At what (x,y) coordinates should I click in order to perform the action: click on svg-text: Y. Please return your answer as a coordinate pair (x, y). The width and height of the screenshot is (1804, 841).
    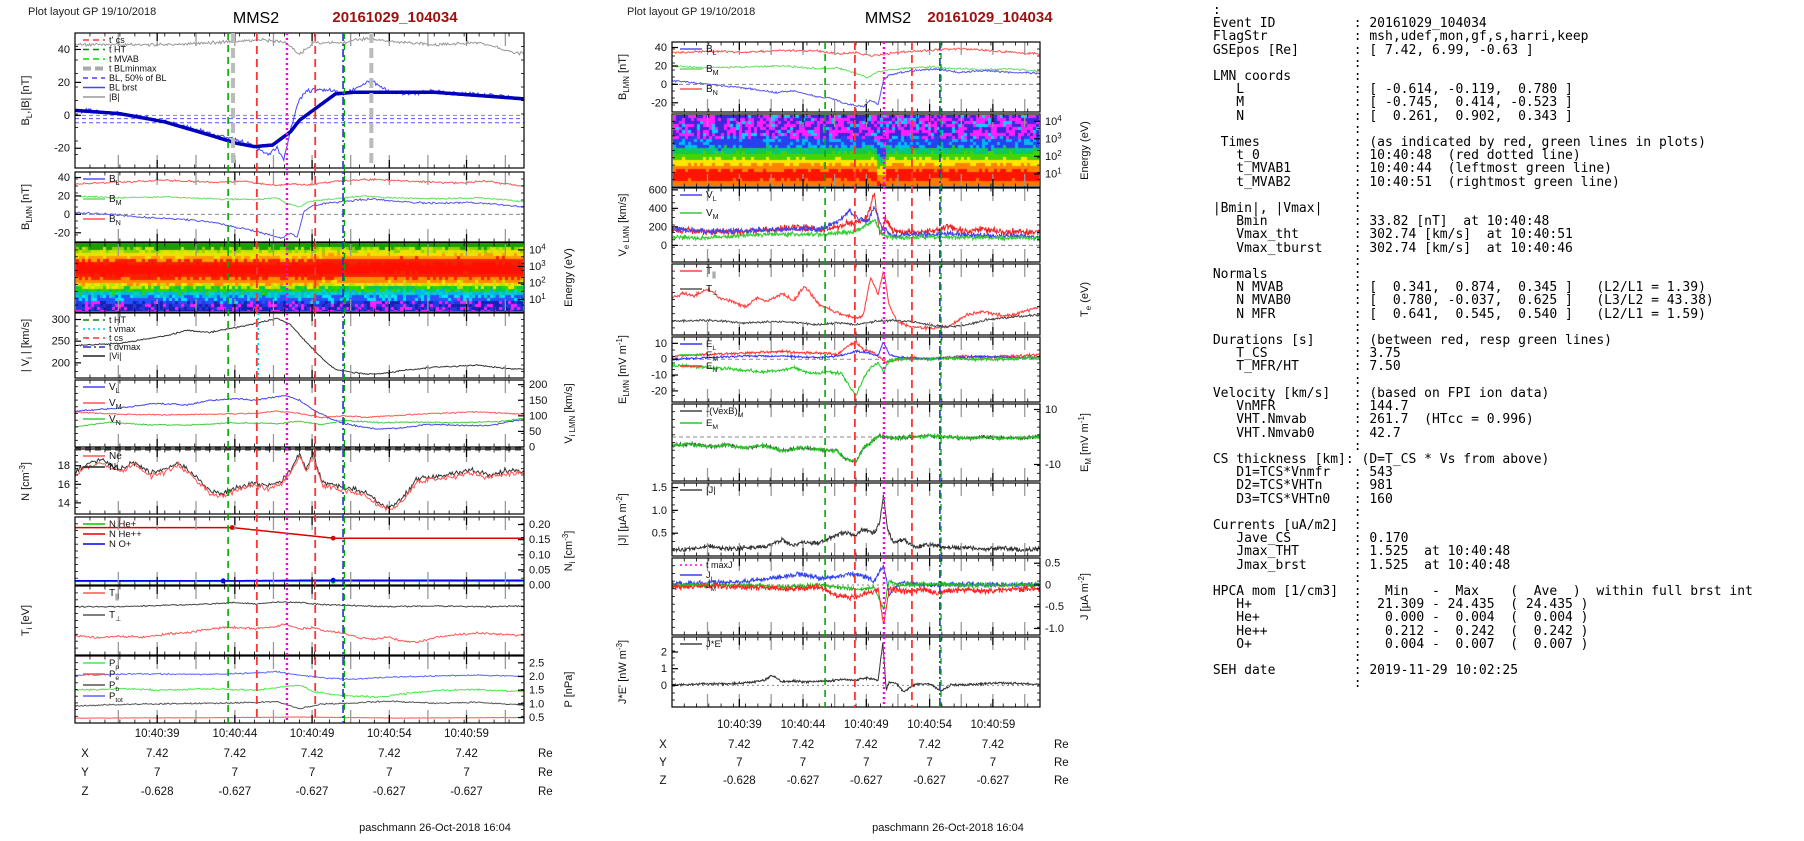
    Looking at the image, I should click on (663, 763).